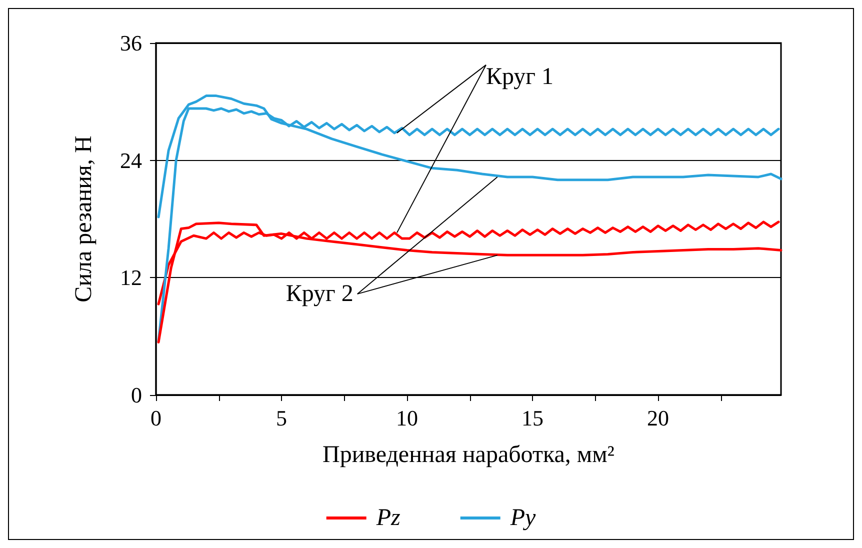  I want to click on y-tick-label: 0, so click(136, 395).